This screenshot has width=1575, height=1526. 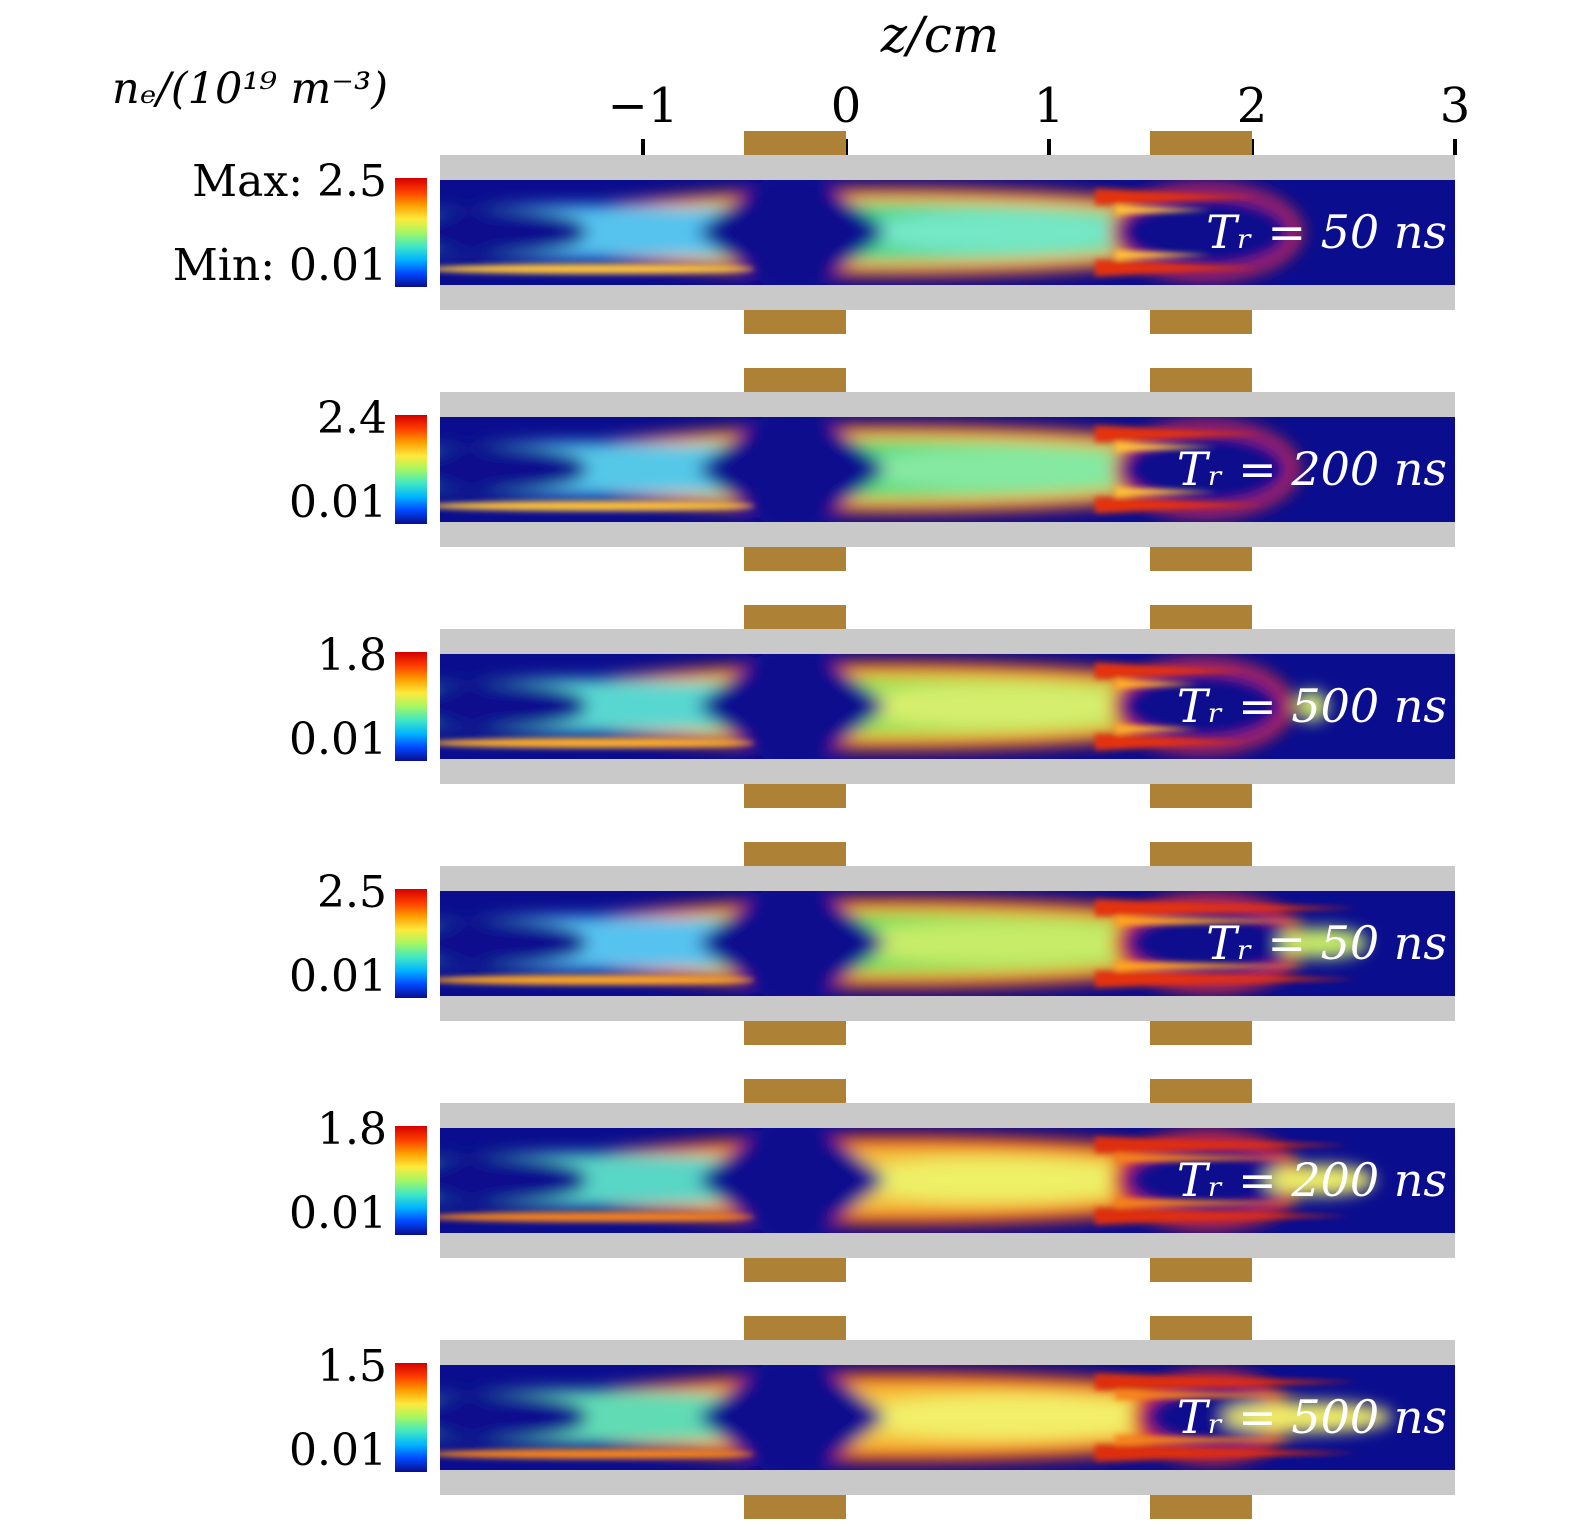 What do you see at coordinates (940, 35) in the screenshot?
I see `axis-title: z/cm` at bounding box center [940, 35].